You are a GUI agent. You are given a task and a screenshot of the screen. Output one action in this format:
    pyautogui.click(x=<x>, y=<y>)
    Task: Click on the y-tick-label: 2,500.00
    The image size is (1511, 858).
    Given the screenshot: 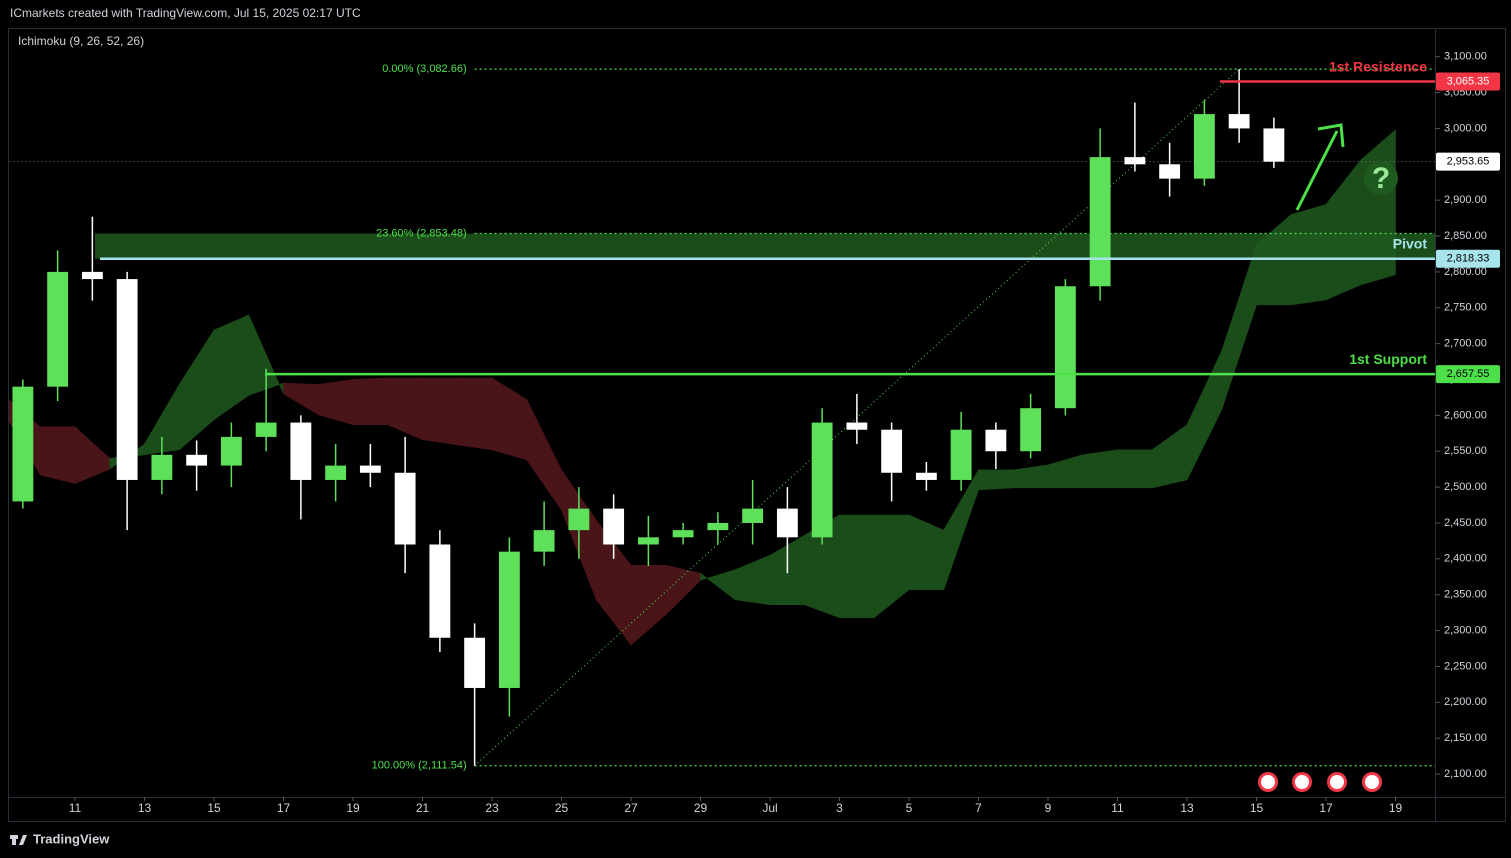 What is the action you would take?
    pyautogui.click(x=1465, y=487)
    